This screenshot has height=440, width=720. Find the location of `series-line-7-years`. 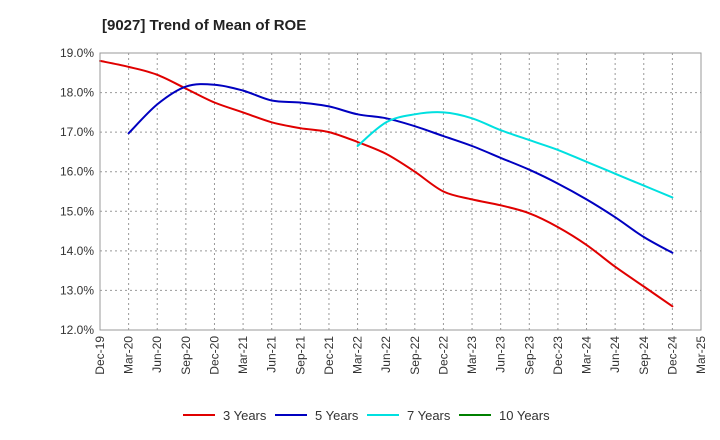

series-line-7-years is located at coordinates (515, 155).